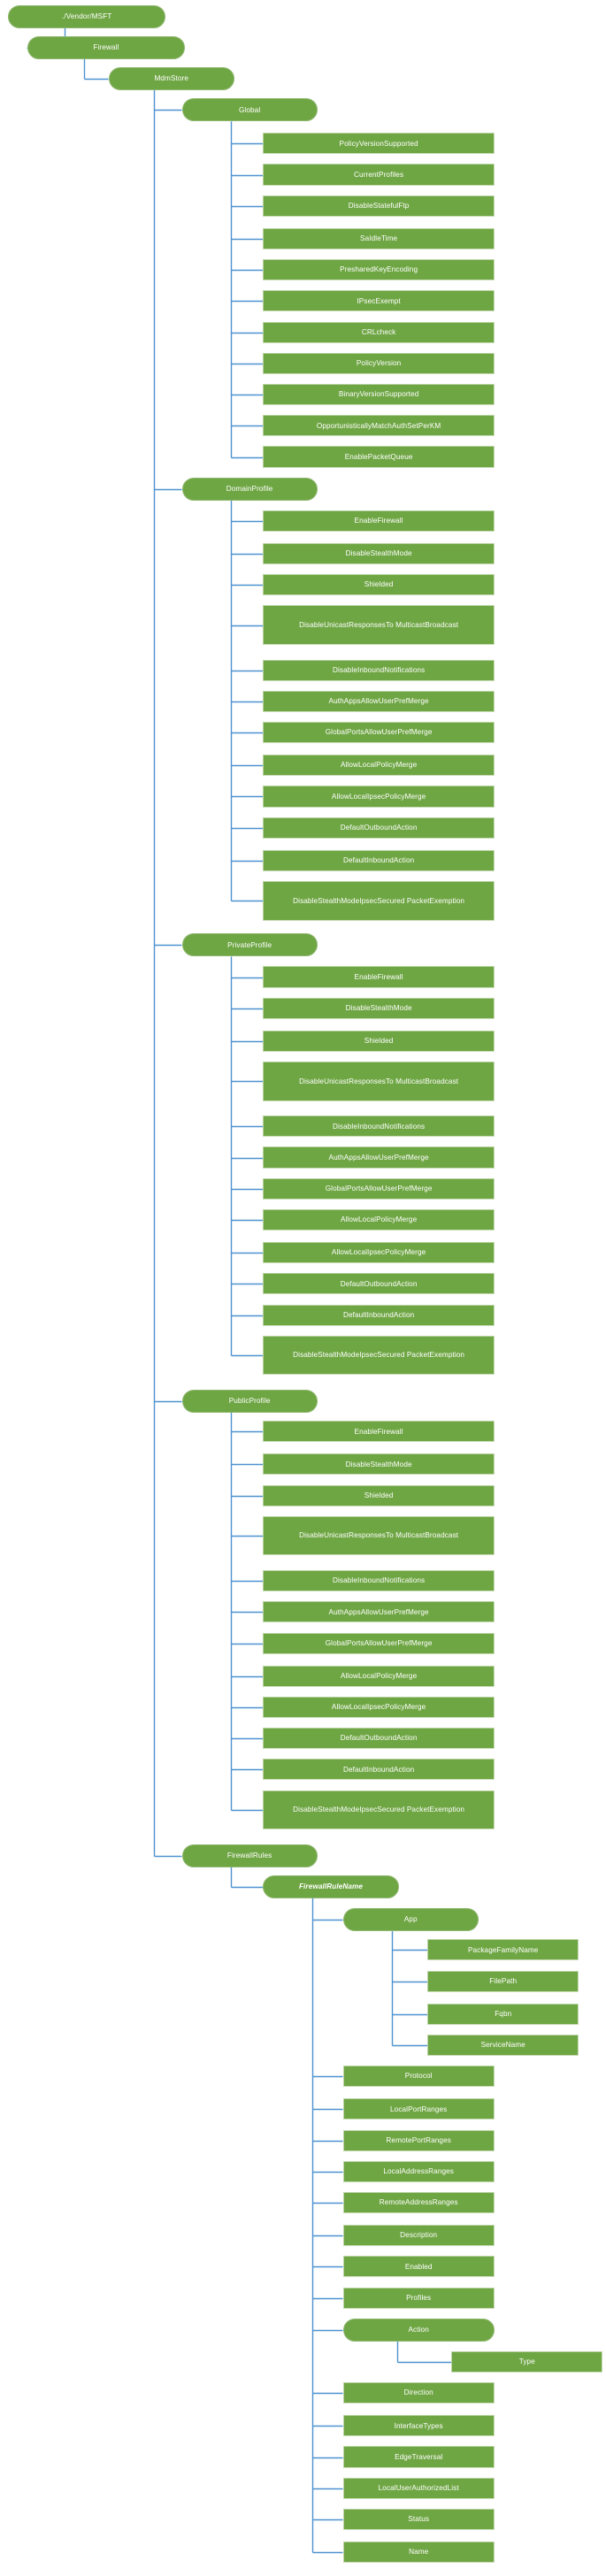 The width and height of the screenshot is (606, 2576). I want to click on tree-node-a3: Fqbn, so click(503, 2014).